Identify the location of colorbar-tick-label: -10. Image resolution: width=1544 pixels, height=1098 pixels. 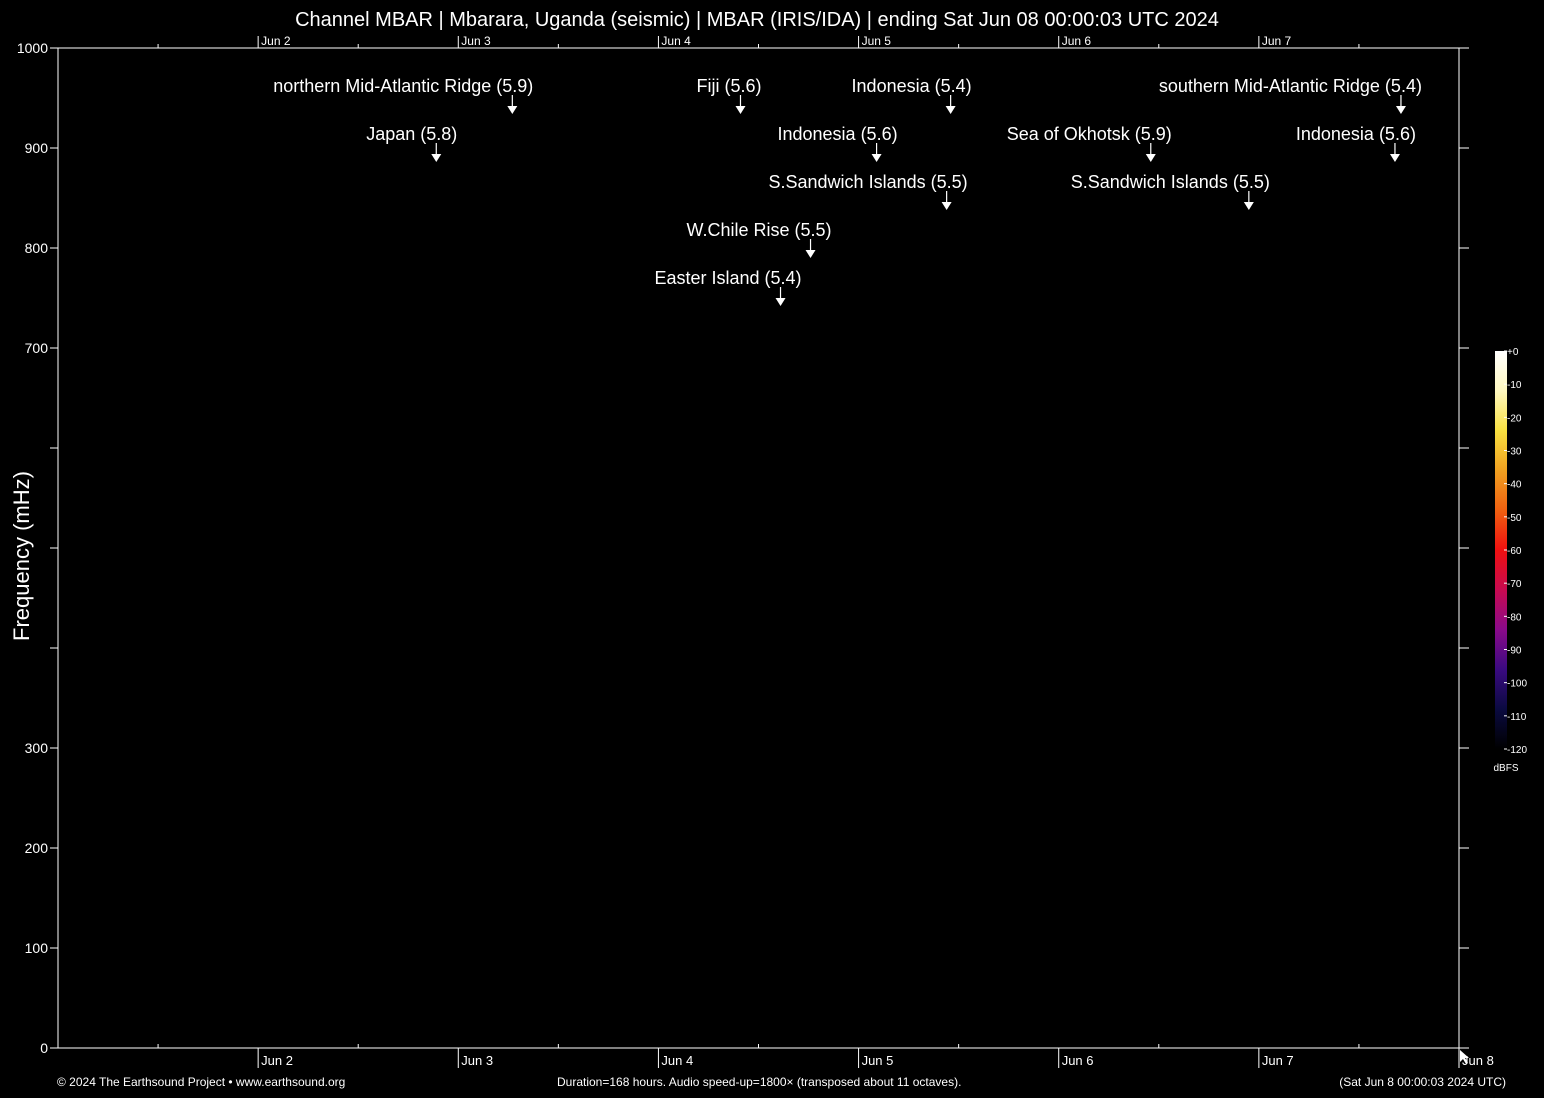
(1514, 385).